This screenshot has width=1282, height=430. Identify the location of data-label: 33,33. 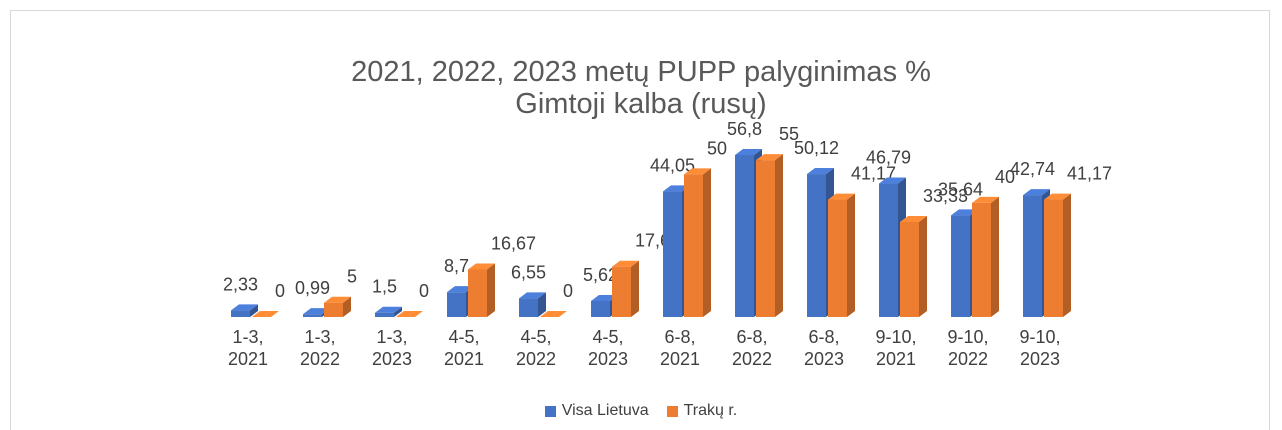
(945, 196).